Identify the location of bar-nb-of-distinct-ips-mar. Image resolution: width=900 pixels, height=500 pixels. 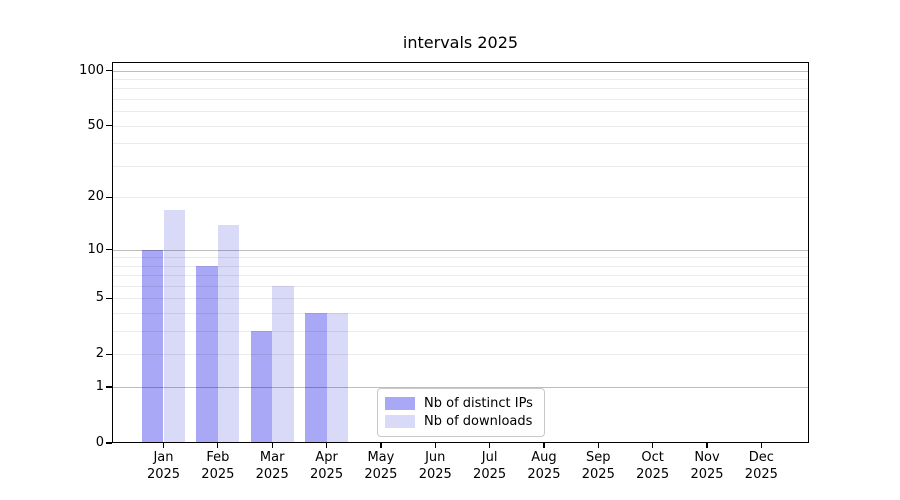
(261, 387).